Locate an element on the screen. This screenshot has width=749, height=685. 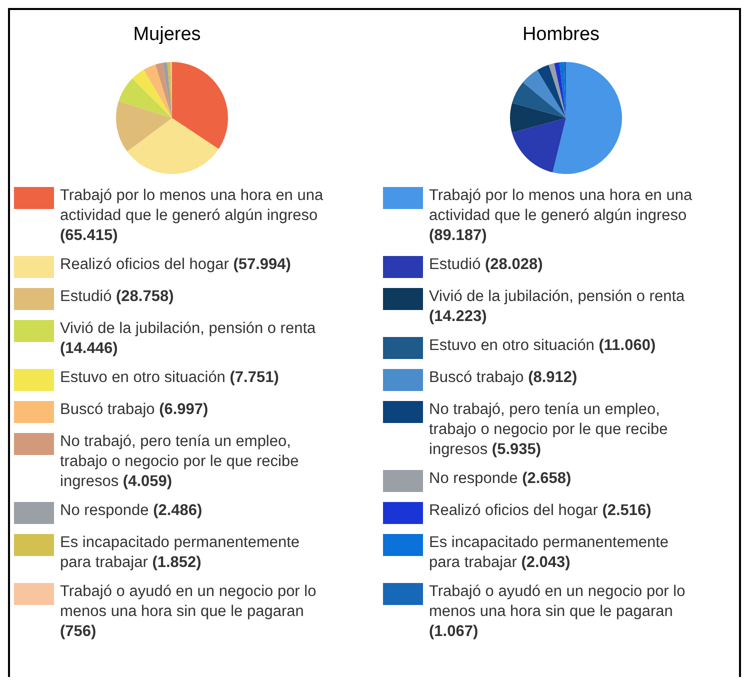
data-label: (2.043) is located at coordinates (545, 562).